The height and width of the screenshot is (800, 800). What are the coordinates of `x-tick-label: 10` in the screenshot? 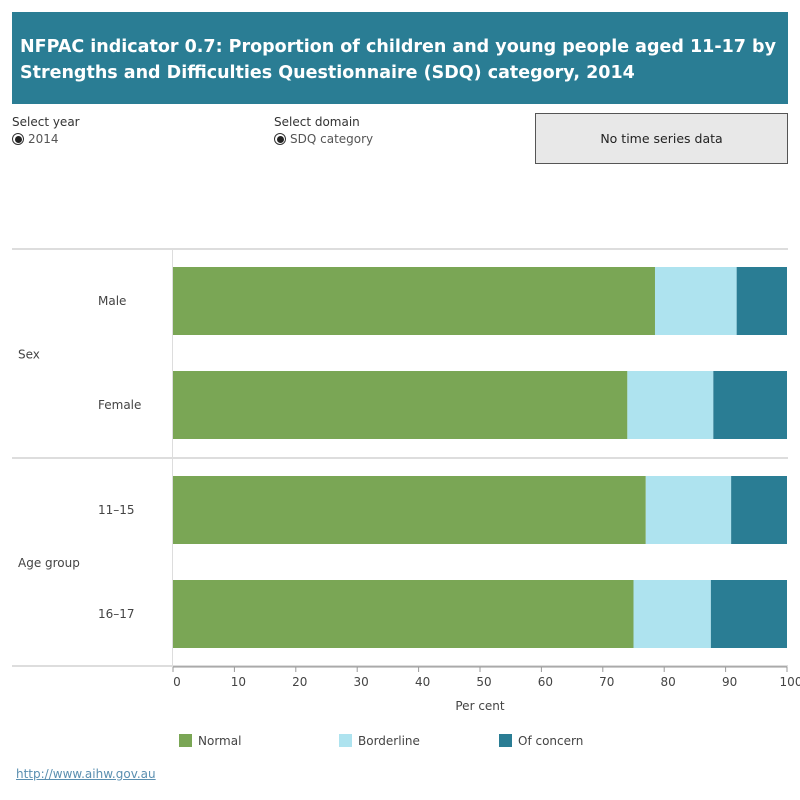 It's located at (238, 682).